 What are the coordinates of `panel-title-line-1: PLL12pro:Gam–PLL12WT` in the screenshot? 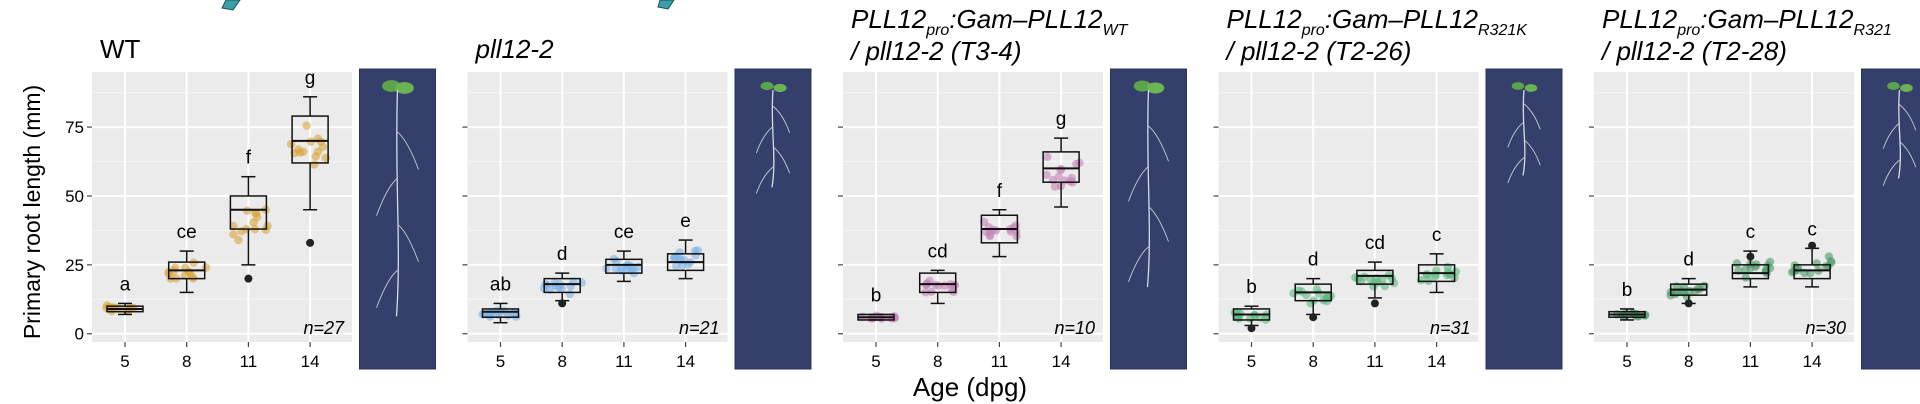 It's located at (990, 21).